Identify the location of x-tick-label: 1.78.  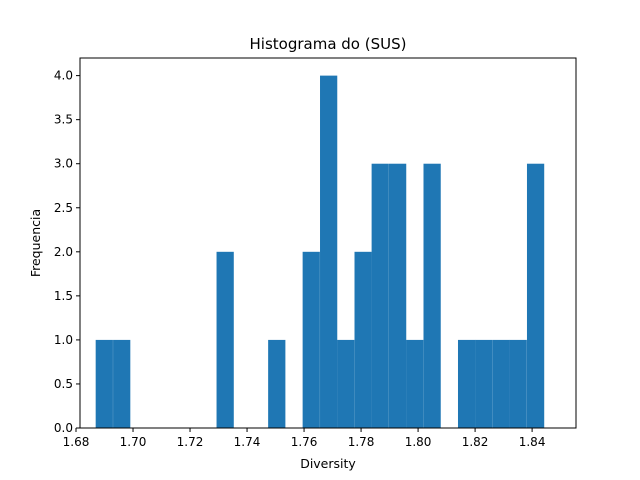
(361, 442).